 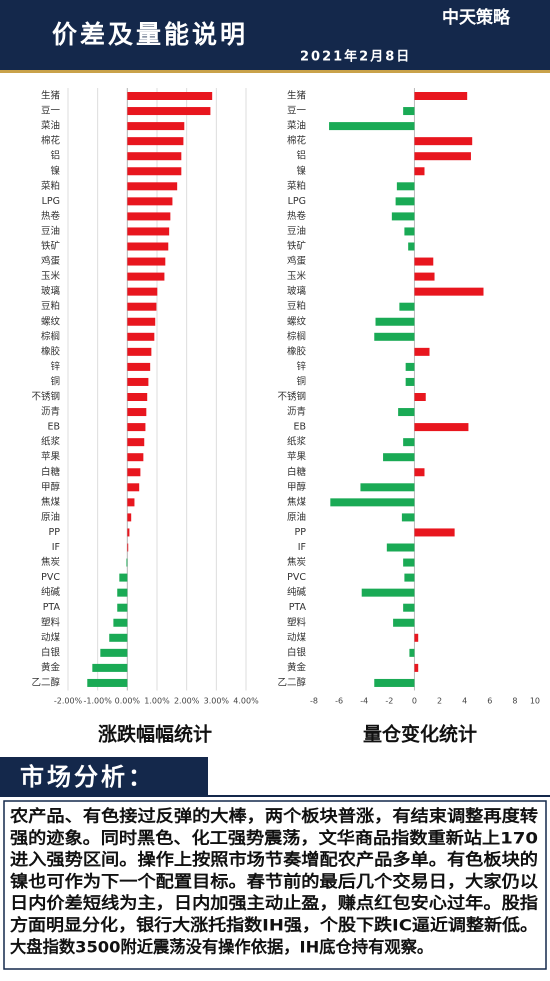 I want to click on category-label: 焦煤, so click(x=51, y=502).